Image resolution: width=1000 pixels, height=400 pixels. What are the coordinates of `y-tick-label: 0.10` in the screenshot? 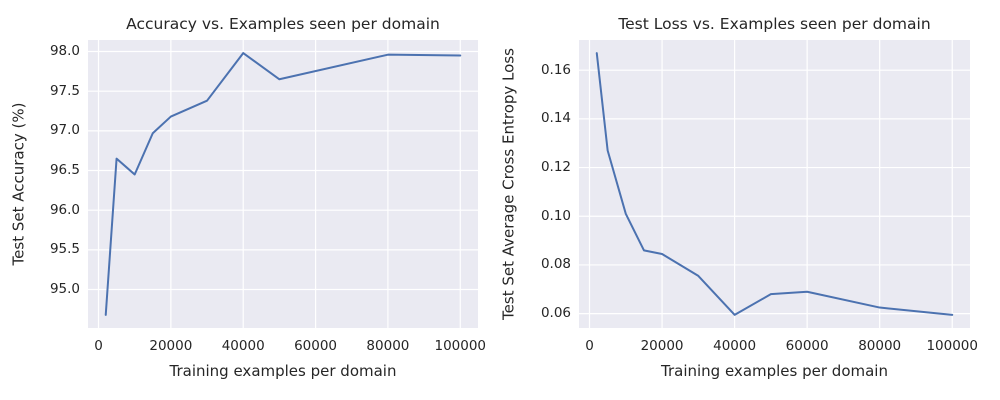 It's located at (555, 215).